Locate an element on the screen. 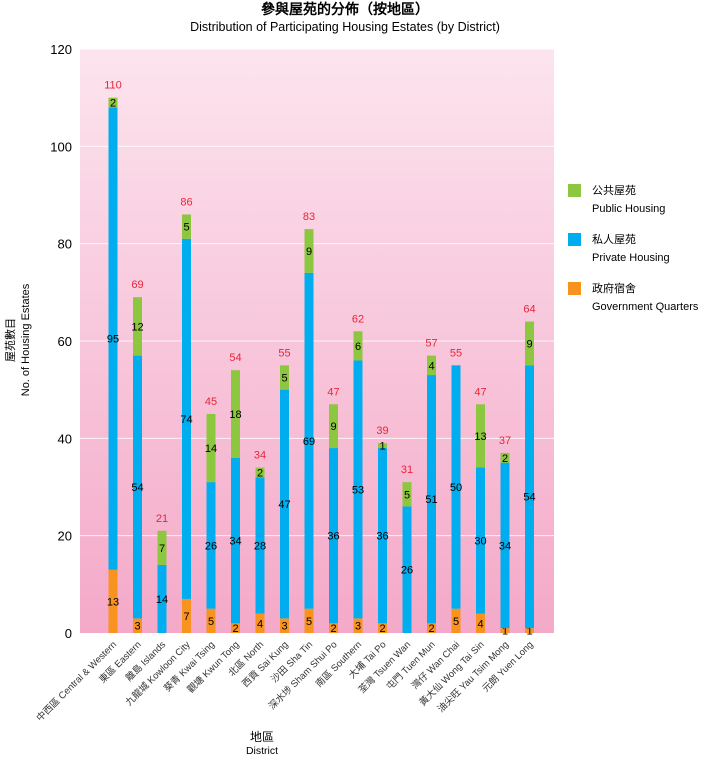 Image resolution: width=701 pixels, height=757 pixels. segment-label: 28 is located at coordinates (260, 546).